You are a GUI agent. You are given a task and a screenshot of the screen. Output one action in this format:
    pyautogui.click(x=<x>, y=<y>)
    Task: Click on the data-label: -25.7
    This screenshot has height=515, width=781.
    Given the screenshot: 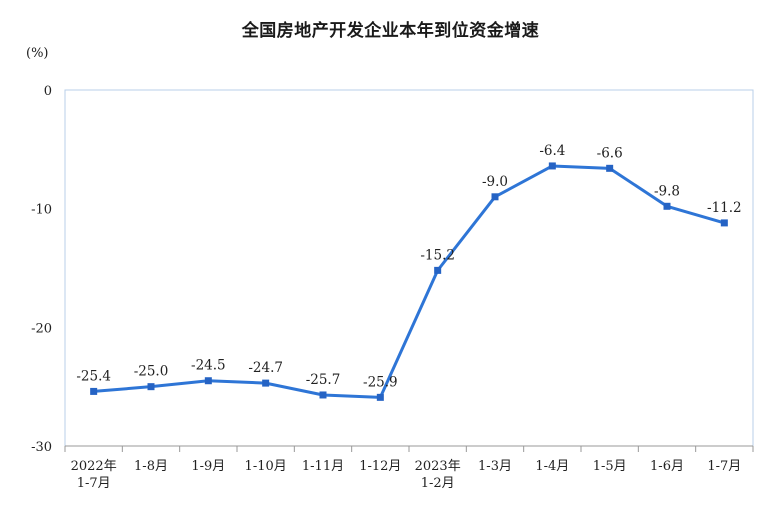 What is the action you would take?
    pyautogui.click(x=323, y=380)
    